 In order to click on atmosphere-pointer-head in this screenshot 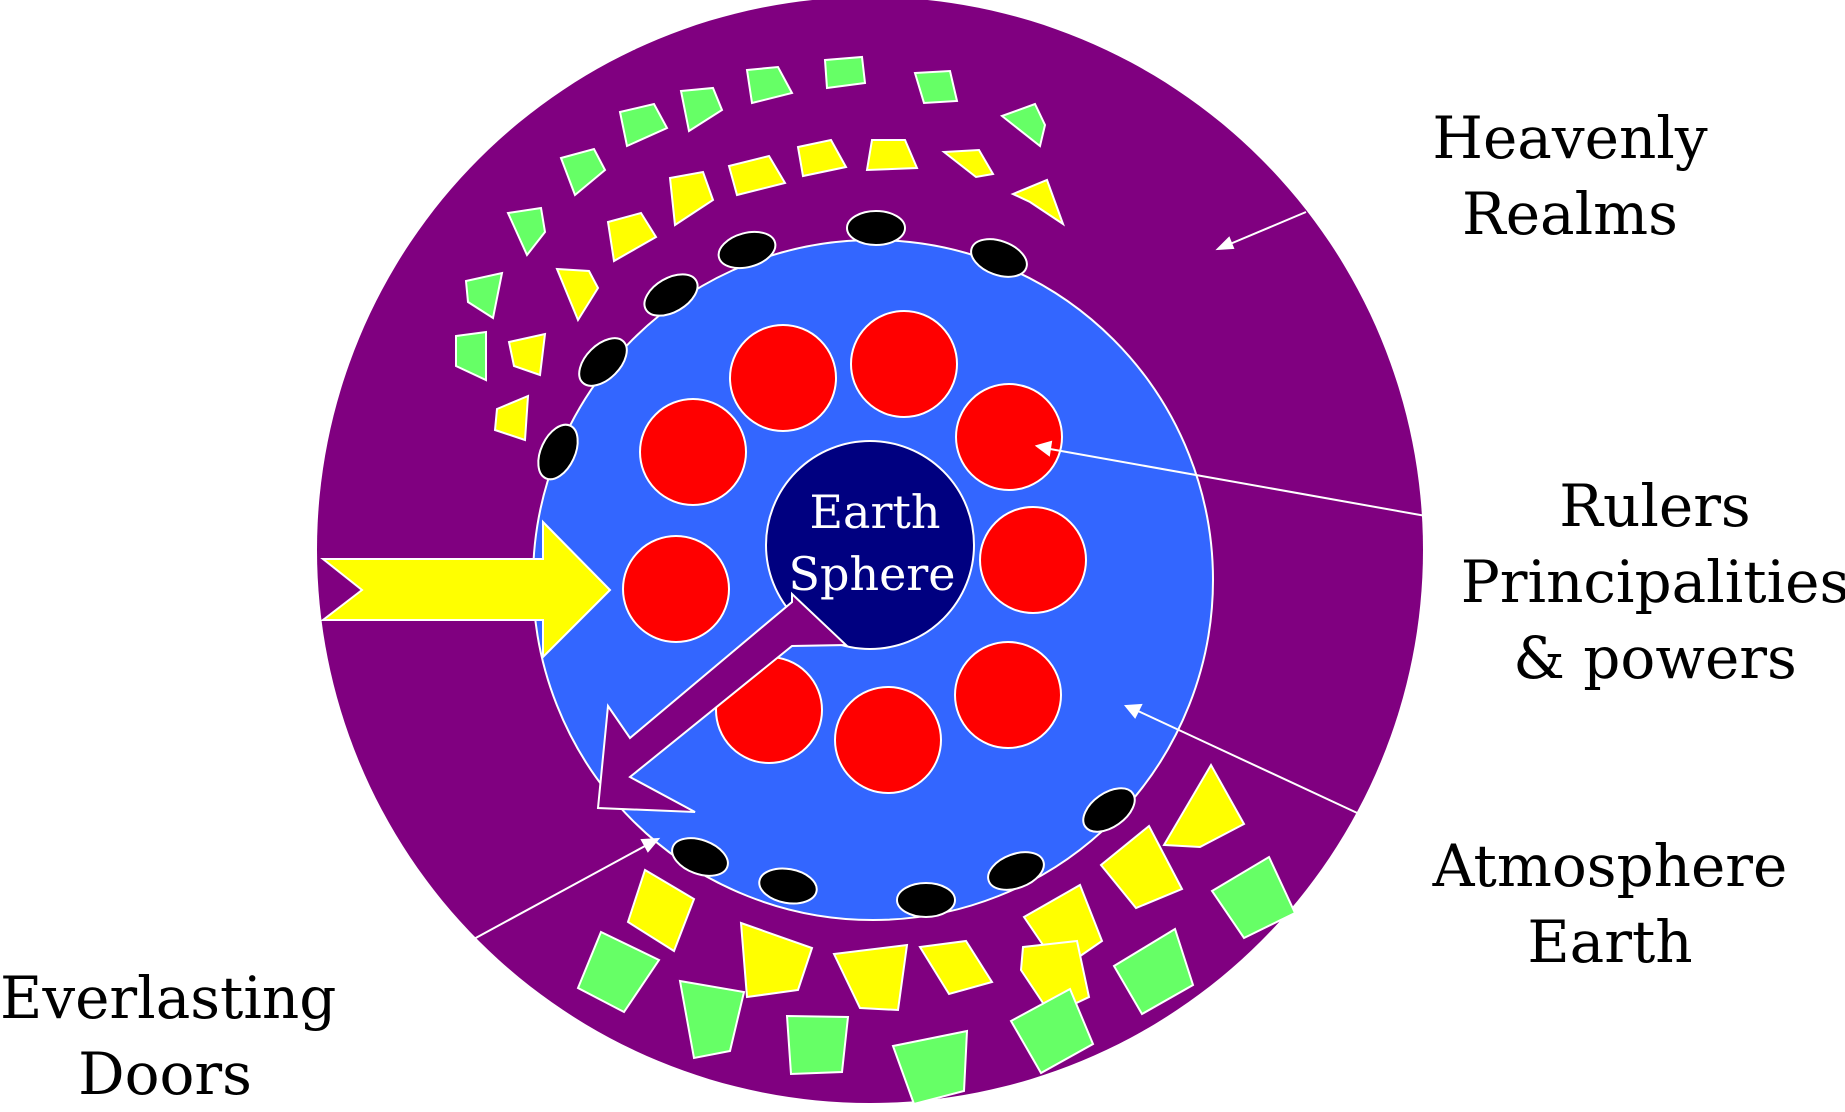, I will do `click(1133, 711)`.